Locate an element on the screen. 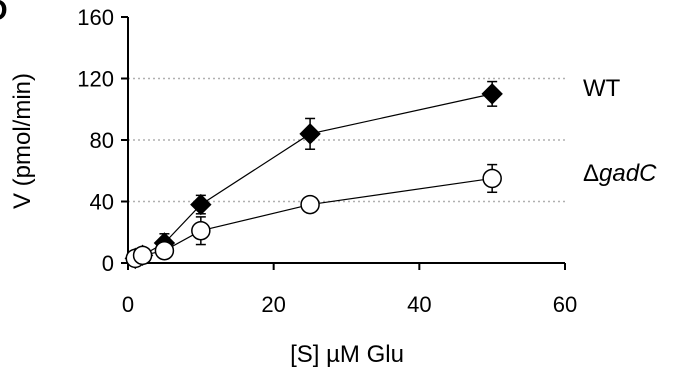 This screenshot has height=370, width=677. y-tick-label-160: 160 is located at coordinates (95, 17).